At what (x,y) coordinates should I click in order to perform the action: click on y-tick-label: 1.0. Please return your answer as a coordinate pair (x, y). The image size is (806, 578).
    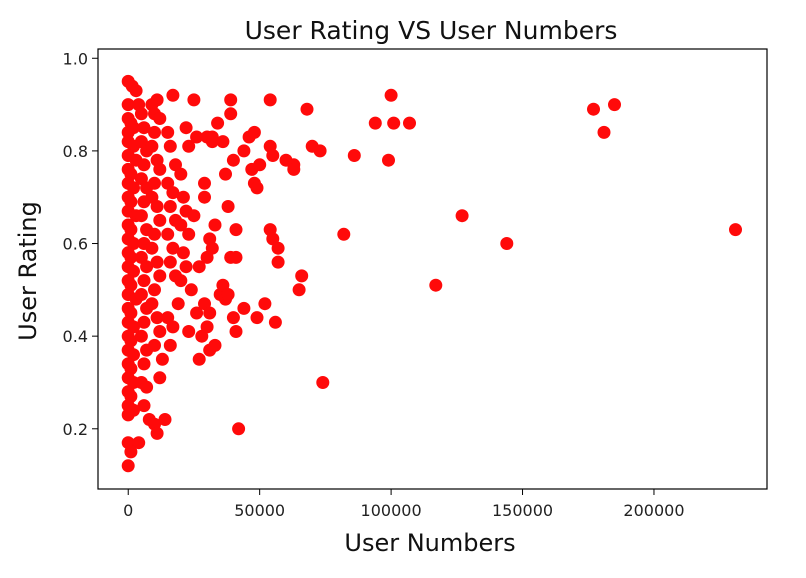
    Looking at the image, I should click on (75, 58).